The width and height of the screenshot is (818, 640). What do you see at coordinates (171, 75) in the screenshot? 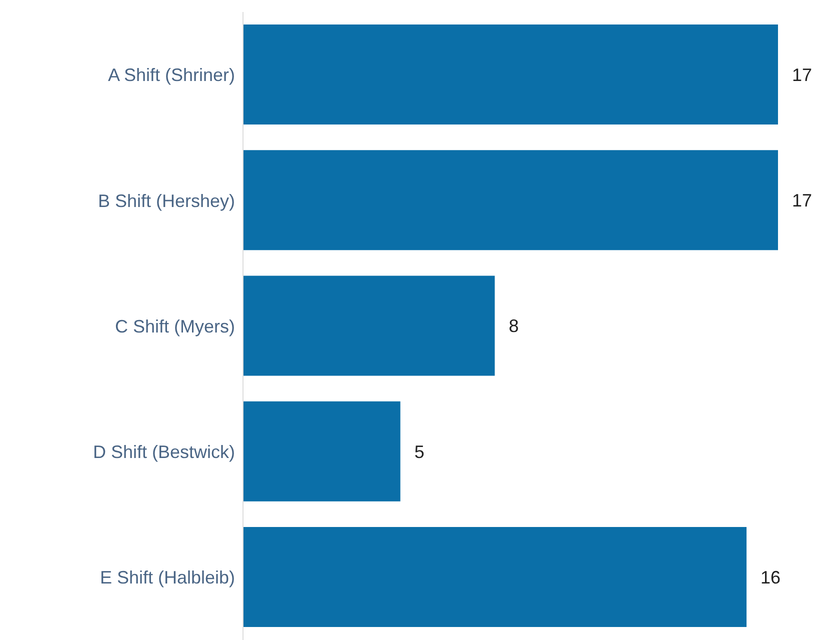
I see `y-tick-label: A Shift (Shriner)` at bounding box center [171, 75].